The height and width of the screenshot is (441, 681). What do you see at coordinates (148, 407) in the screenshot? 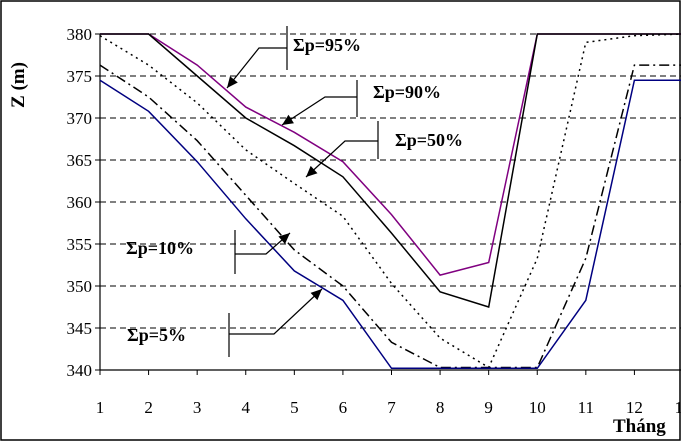
I see `x-tick-label-2: 2` at bounding box center [148, 407].